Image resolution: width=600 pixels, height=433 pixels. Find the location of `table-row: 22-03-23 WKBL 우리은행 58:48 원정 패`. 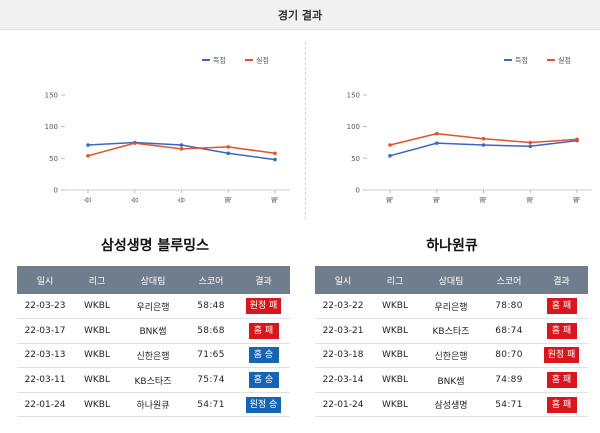

table-row: 22-03-23 WKBL 우리은행 58:48 원정 패 is located at coordinates (153, 307).